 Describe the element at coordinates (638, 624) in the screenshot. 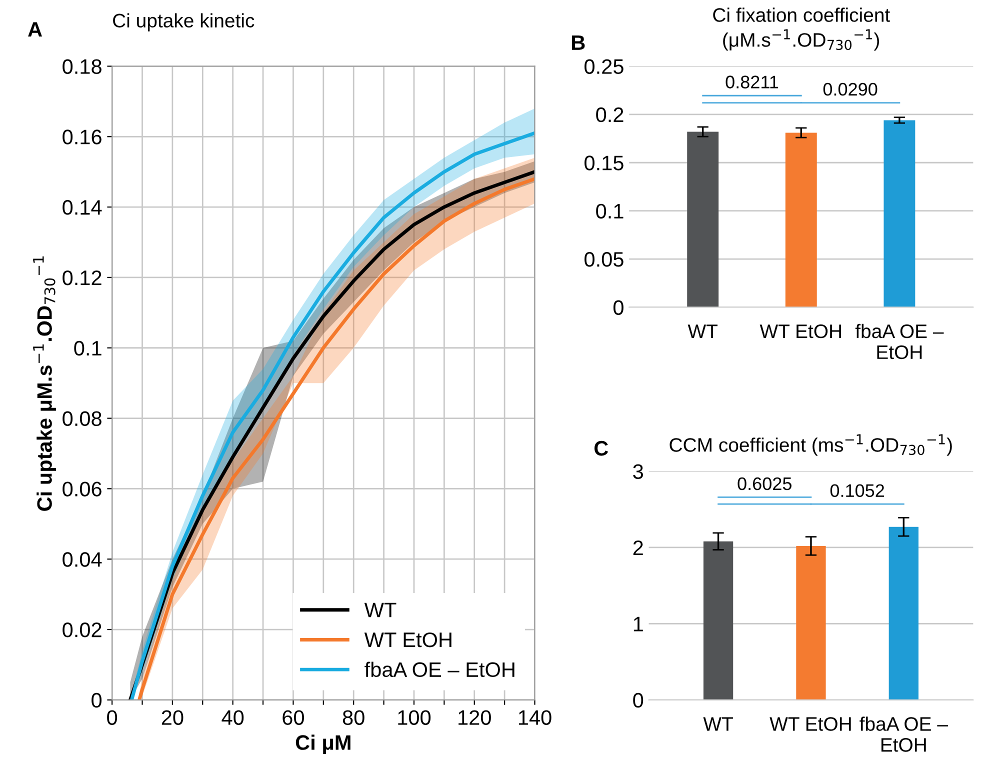

I see `y-tick-label: 1` at that location.